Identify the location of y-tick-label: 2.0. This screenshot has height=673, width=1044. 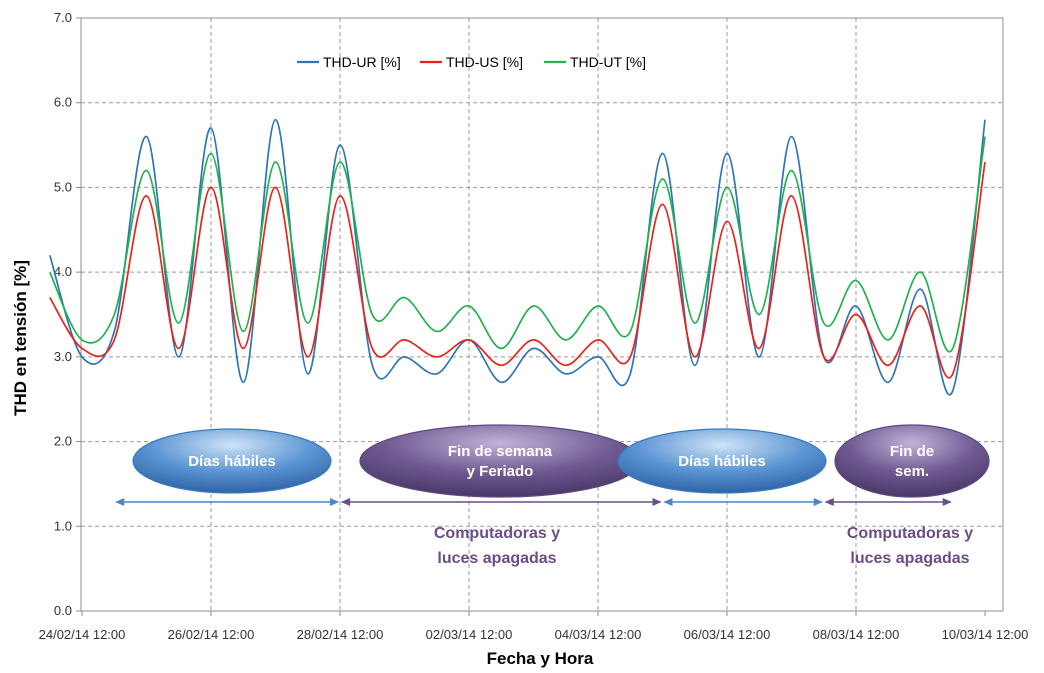
(63, 441).